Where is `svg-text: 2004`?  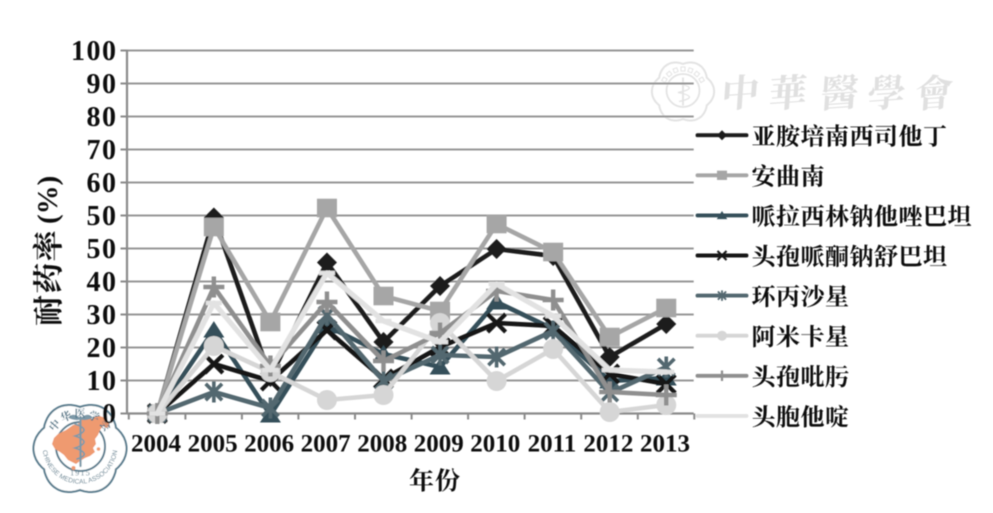
svg-text: 2004 is located at coordinates (156, 444).